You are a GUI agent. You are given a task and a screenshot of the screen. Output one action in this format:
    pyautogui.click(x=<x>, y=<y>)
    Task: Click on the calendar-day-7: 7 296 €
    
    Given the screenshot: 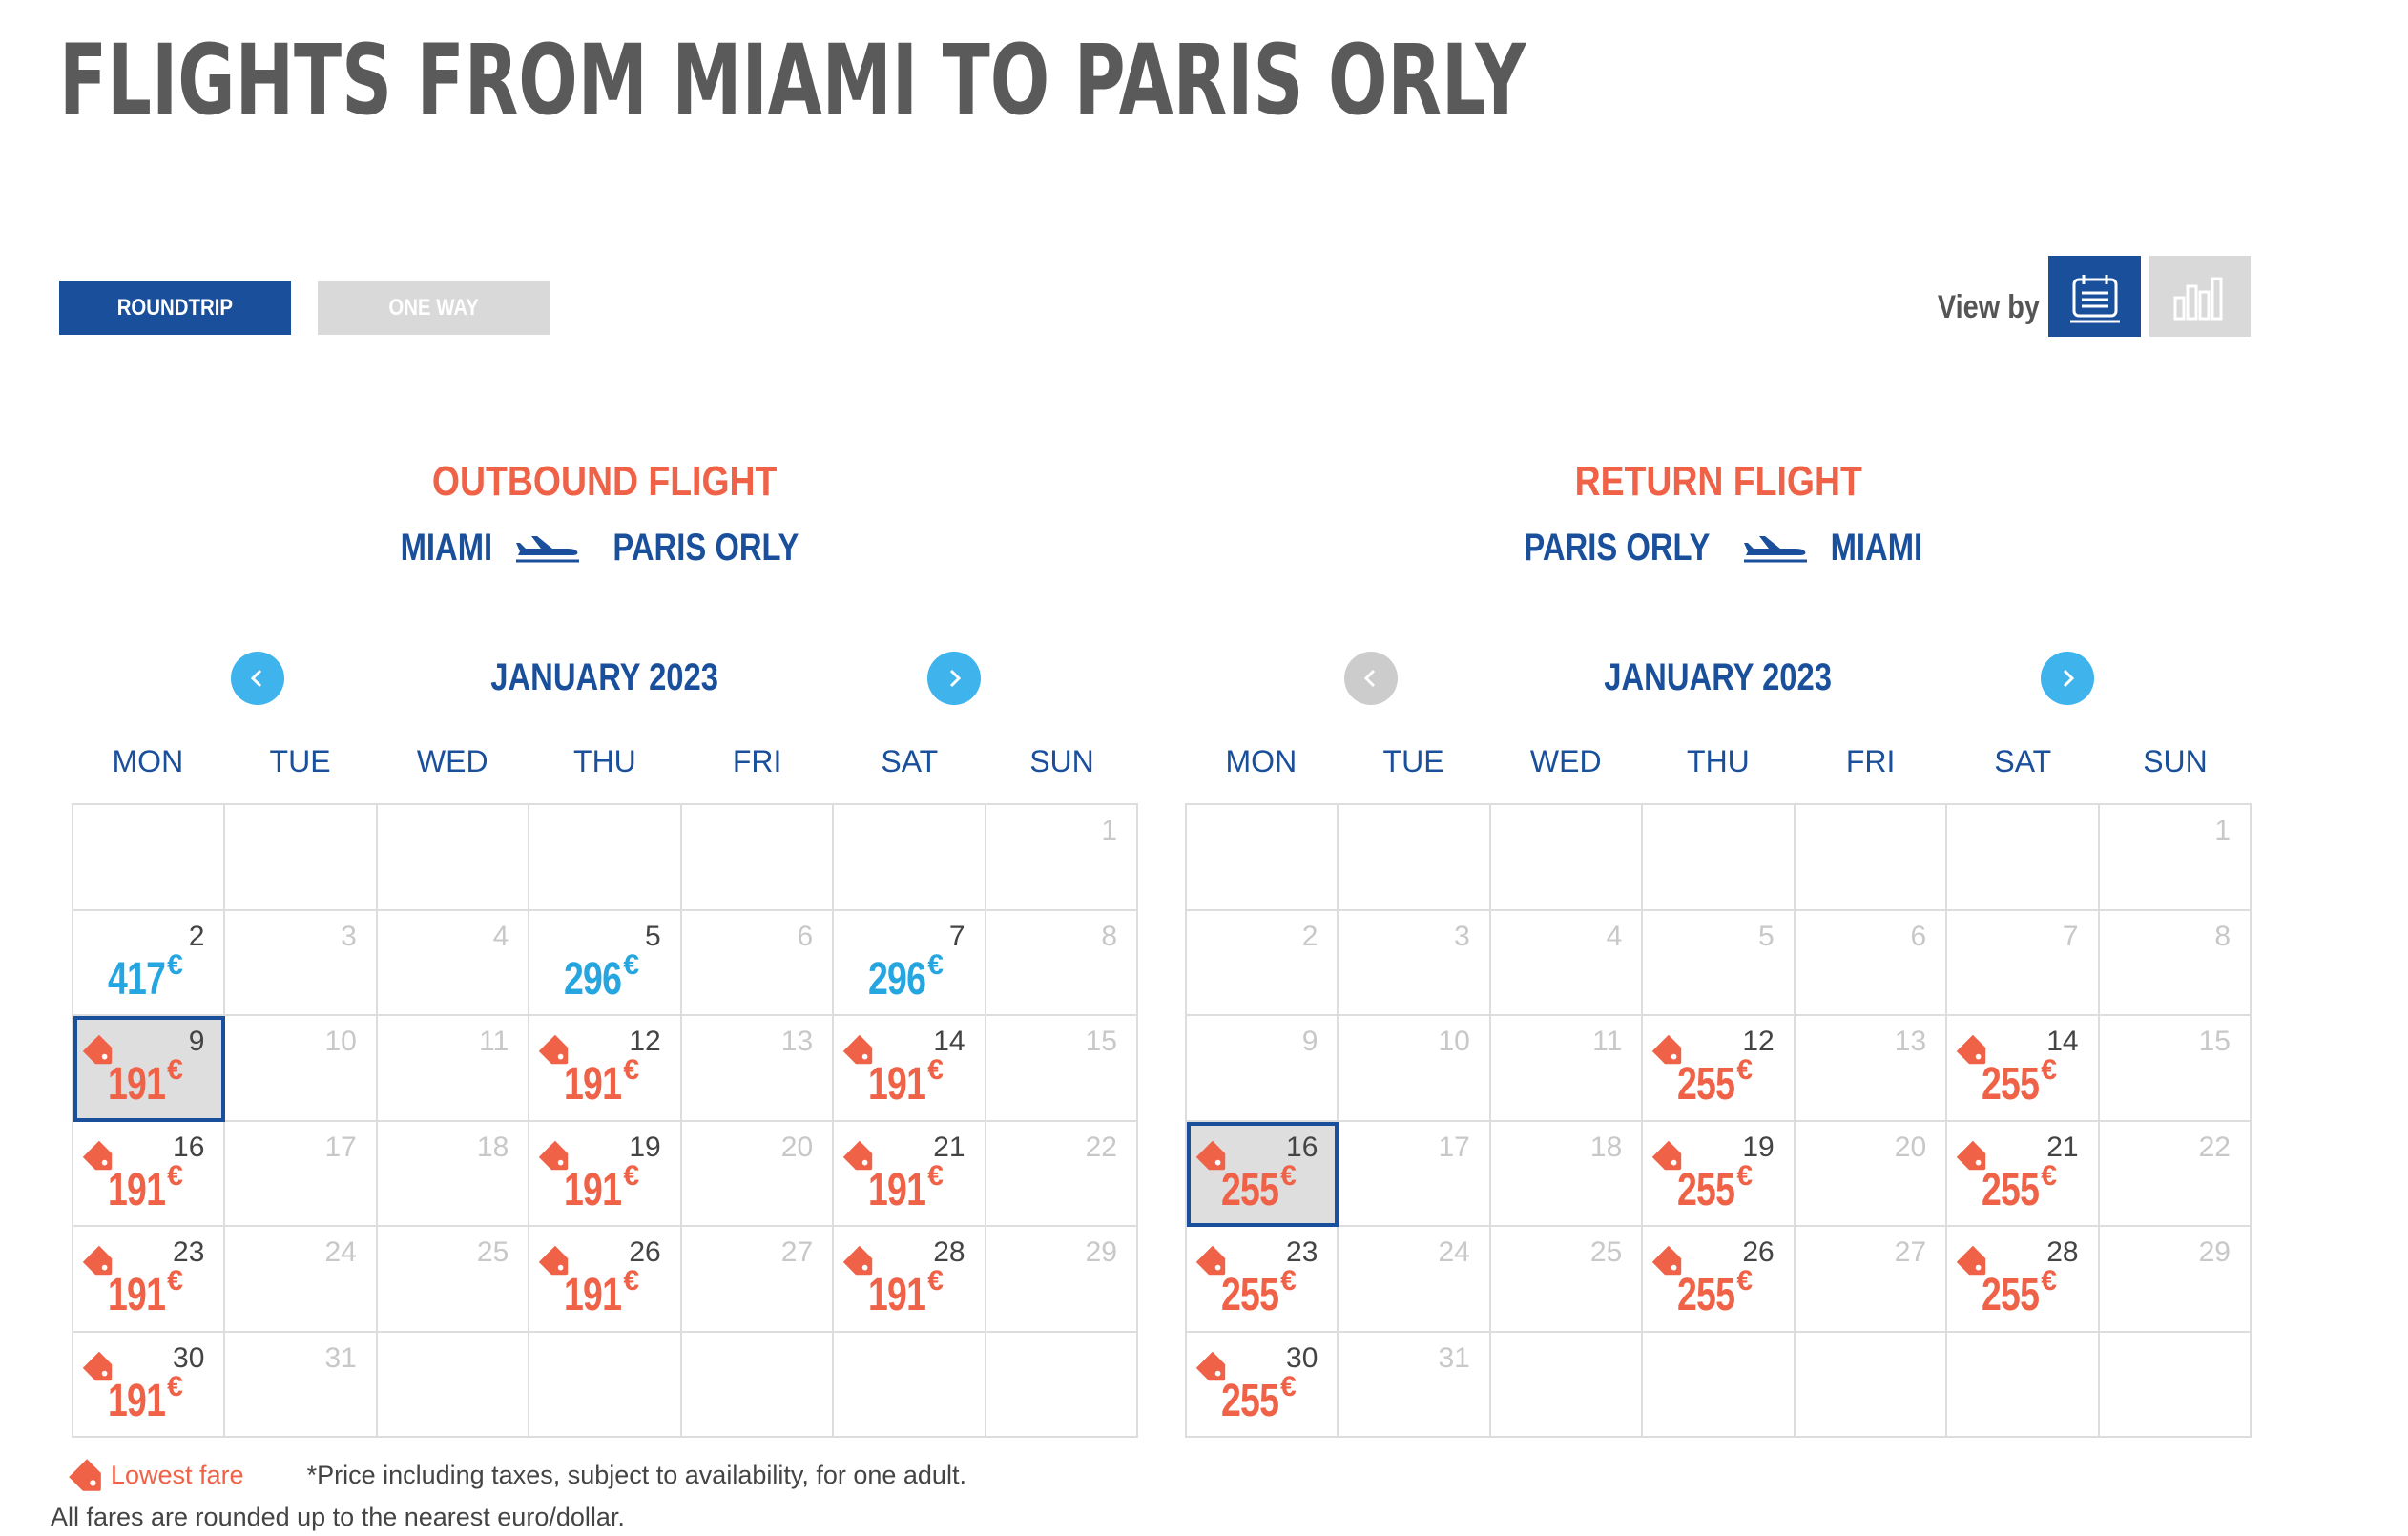 What is the action you would take?
    pyautogui.click(x=910, y=963)
    